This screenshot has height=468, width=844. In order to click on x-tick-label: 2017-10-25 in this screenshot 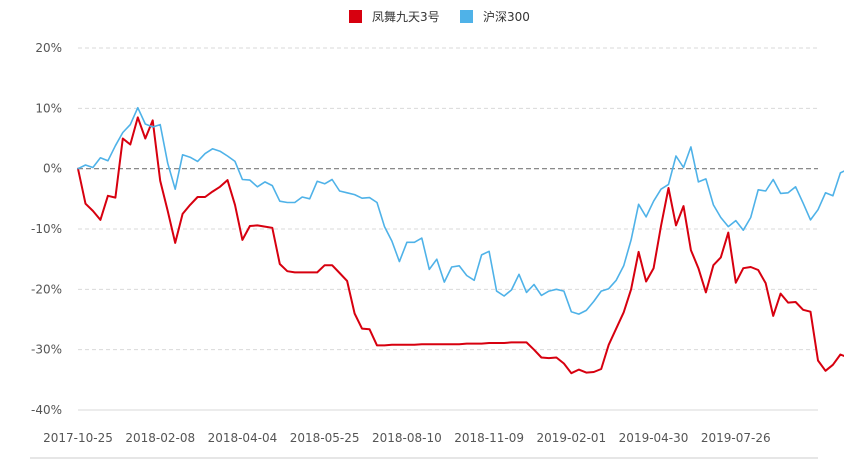, I will do `click(78, 438)`.